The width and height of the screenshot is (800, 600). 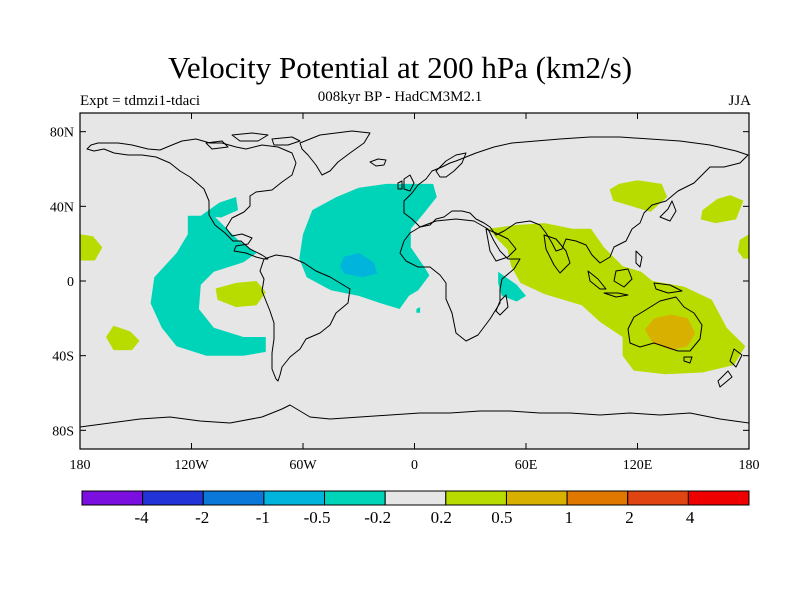 I want to click on lon-tick-label: 60W, so click(x=303, y=465).